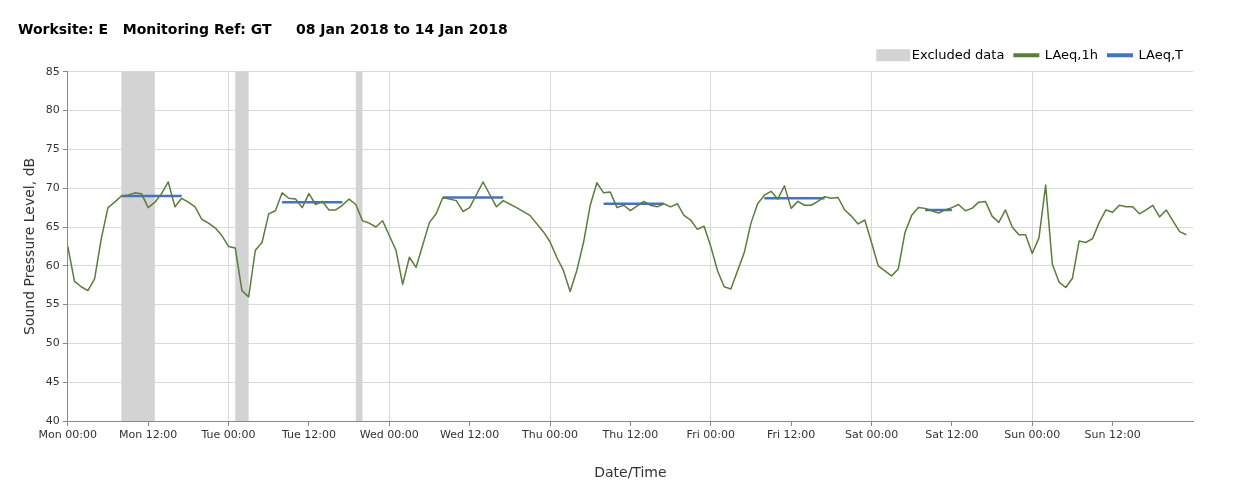  I want to click on x-tick-label: Sun 00:00, so click(1032, 435).